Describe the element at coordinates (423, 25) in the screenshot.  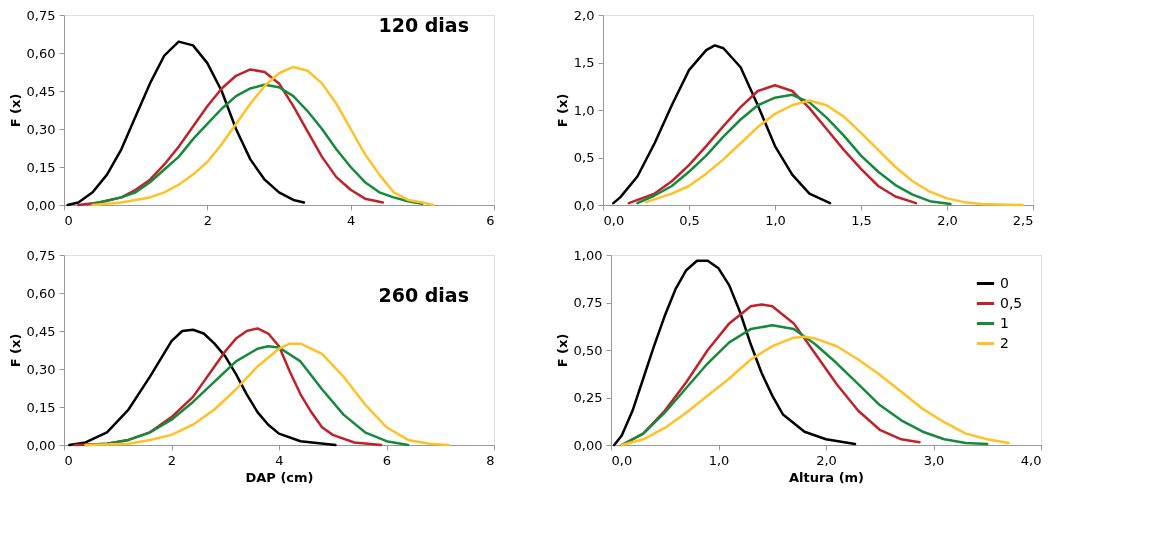
I see `annotation: 120 dias` at that location.